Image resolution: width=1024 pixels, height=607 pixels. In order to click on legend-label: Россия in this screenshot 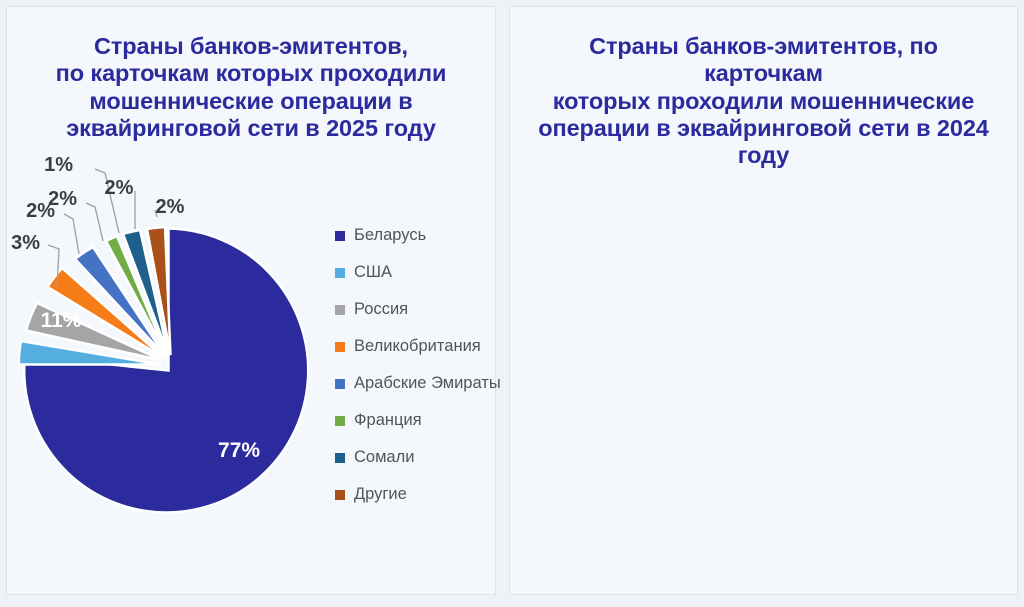, I will do `click(381, 309)`.